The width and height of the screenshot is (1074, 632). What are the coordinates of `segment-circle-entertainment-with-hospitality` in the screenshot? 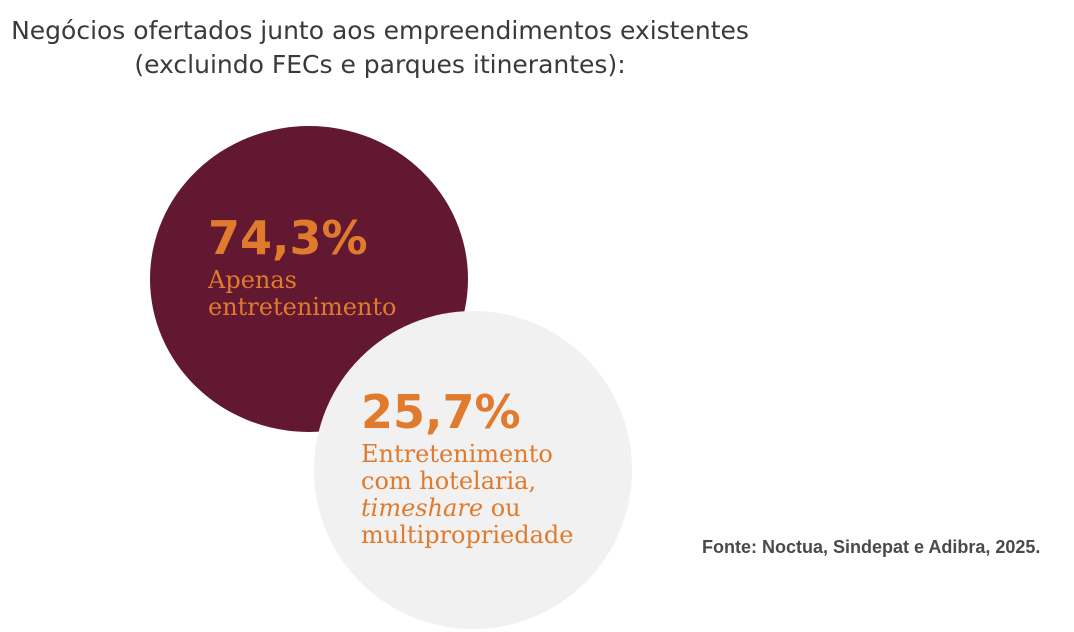 It's located at (473, 470).